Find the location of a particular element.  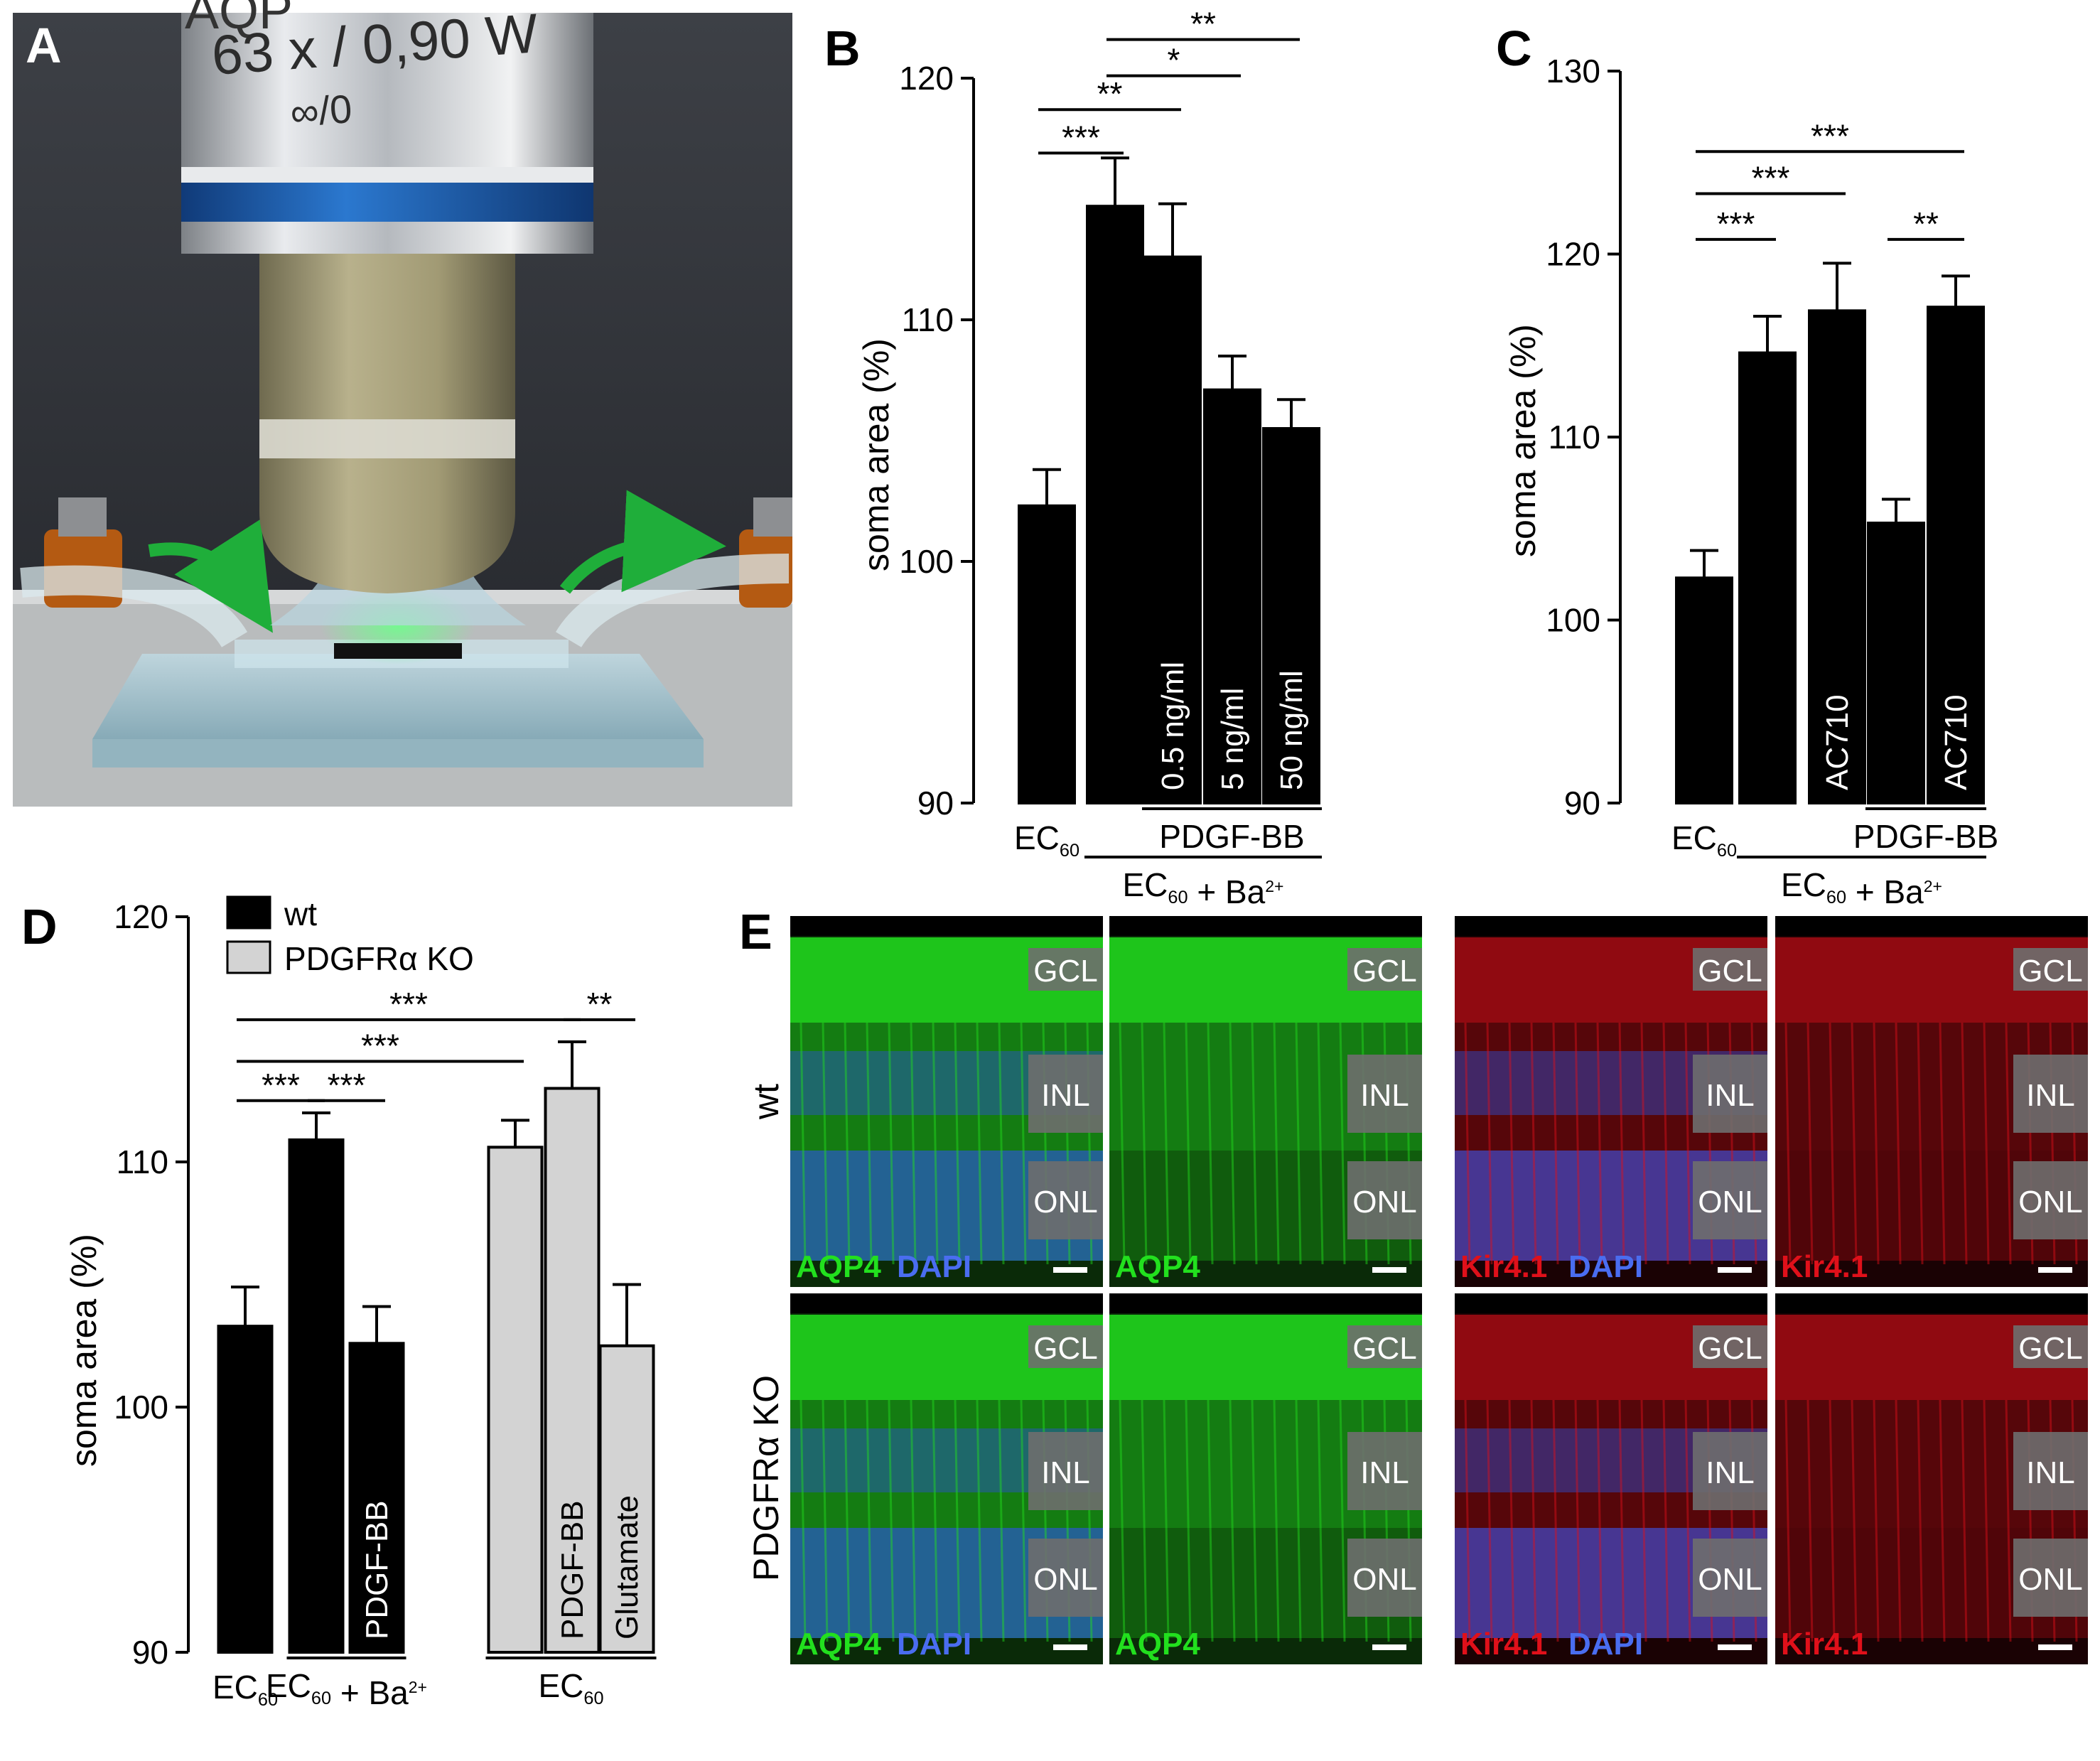

outflow-arrow is located at coordinates (643, 542).